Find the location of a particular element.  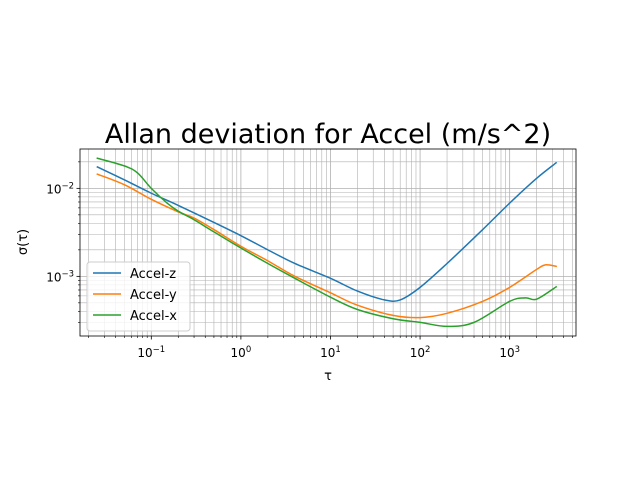

legend-label: Accel-x is located at coordinates (153, 316).